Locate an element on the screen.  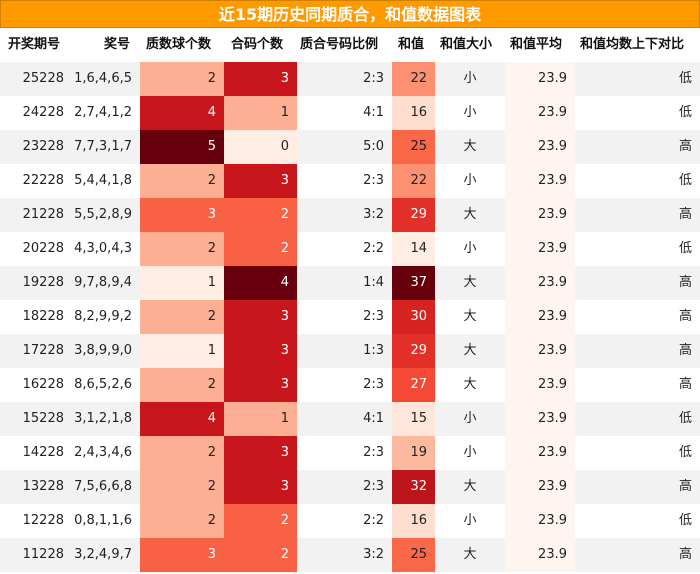
table-row: 16228 8,6,5,2,6 2 3 2:3 27 大 23.9 高 is located at coordinates (350, 385).